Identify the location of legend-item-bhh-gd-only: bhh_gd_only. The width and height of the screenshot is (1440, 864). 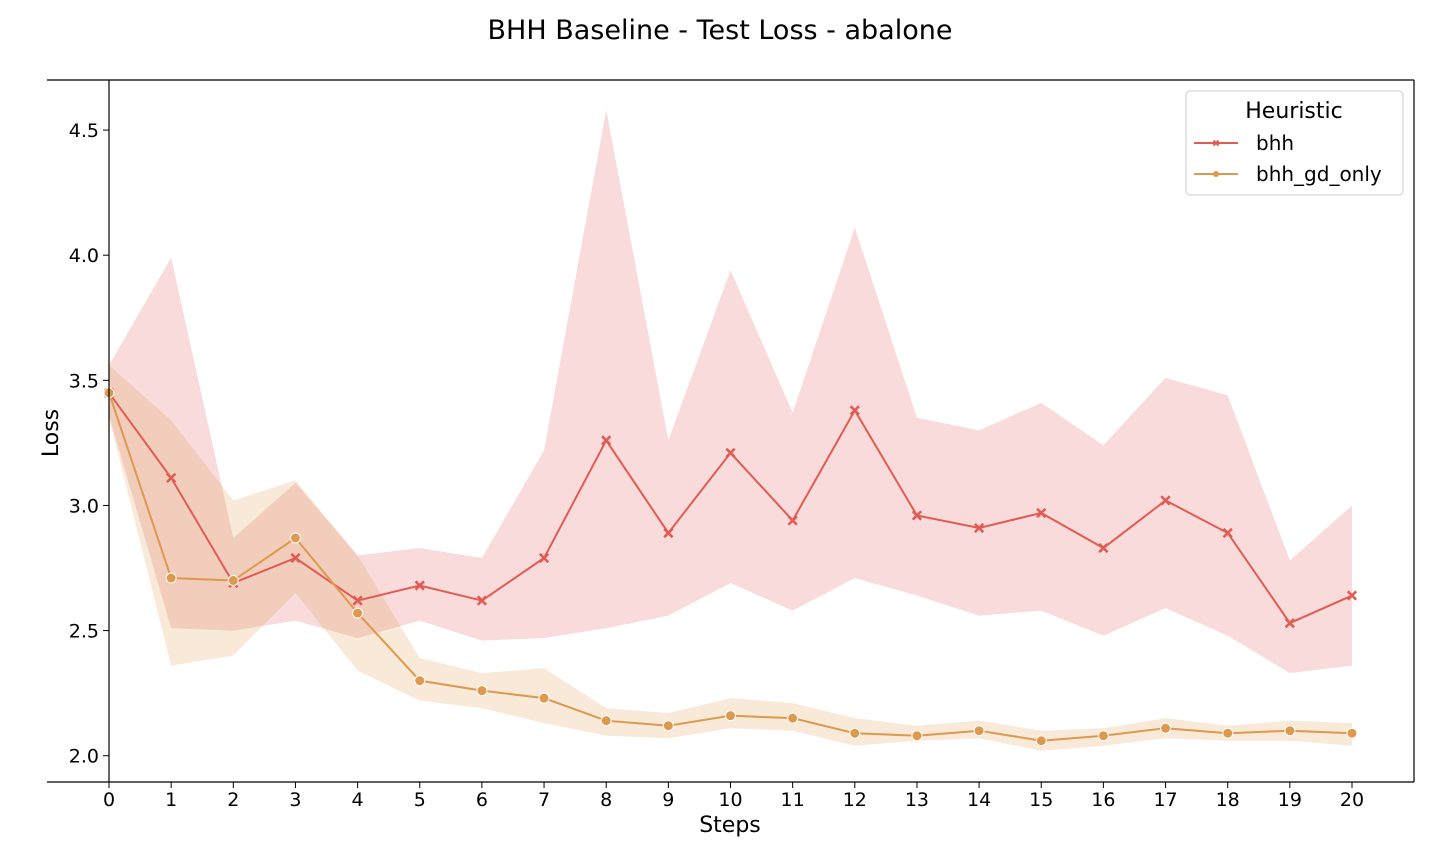
(1288, 174).